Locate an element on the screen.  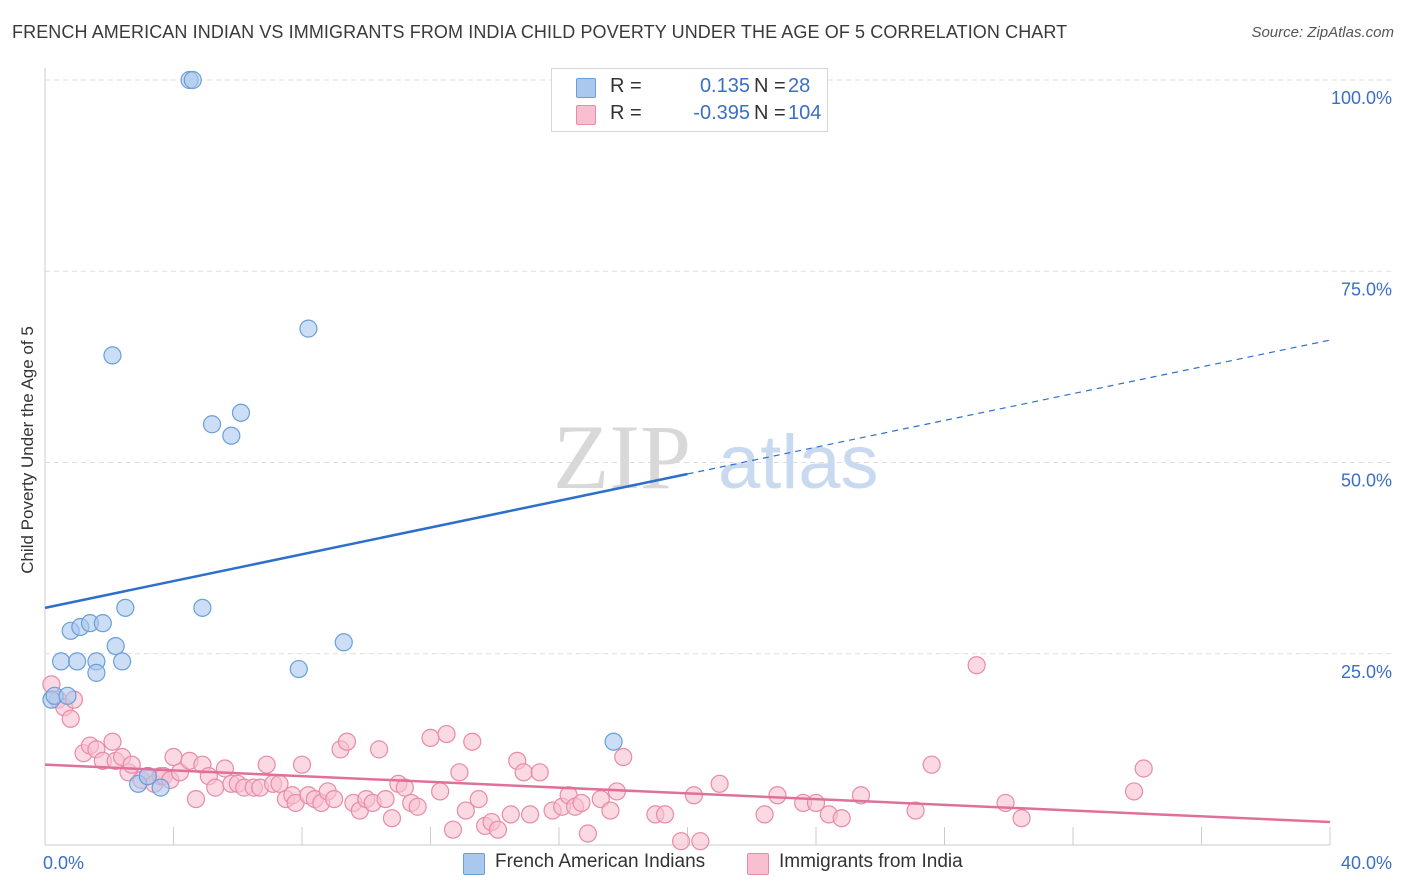
legend-r-value: 0.135 is located at coordinates (724, 86).